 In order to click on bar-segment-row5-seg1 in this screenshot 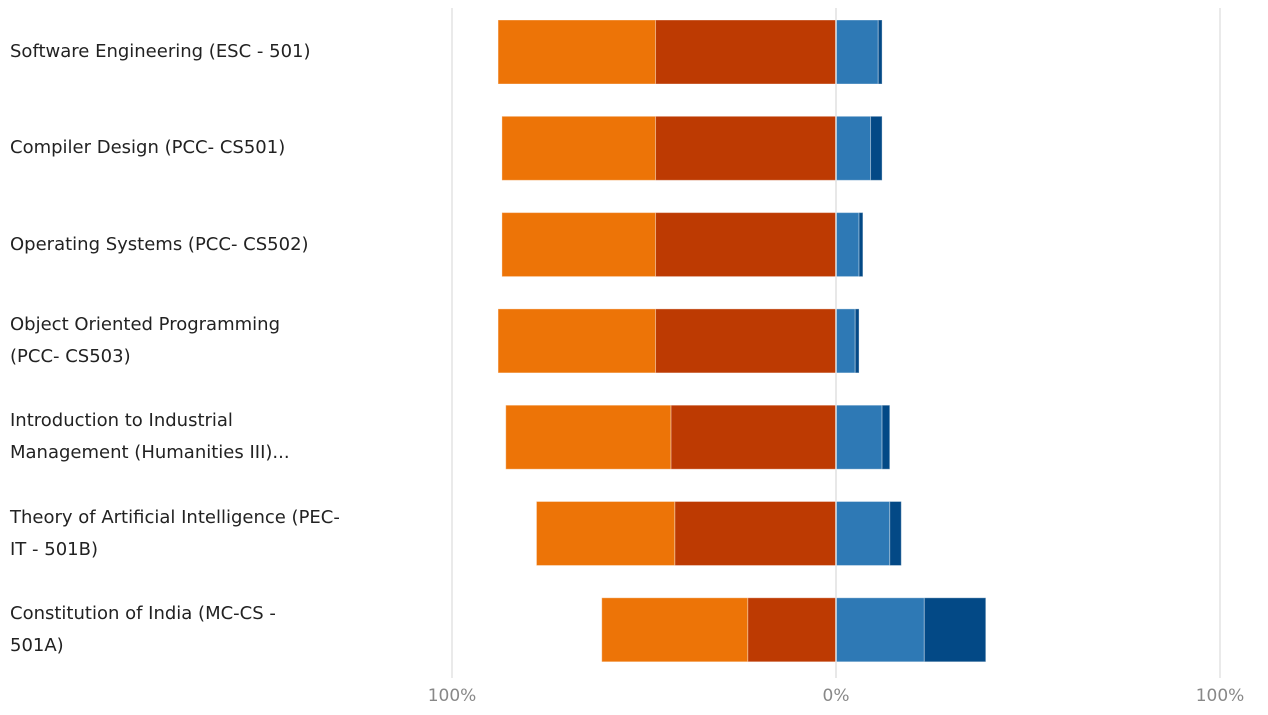, I will do `click(605, 533)`.